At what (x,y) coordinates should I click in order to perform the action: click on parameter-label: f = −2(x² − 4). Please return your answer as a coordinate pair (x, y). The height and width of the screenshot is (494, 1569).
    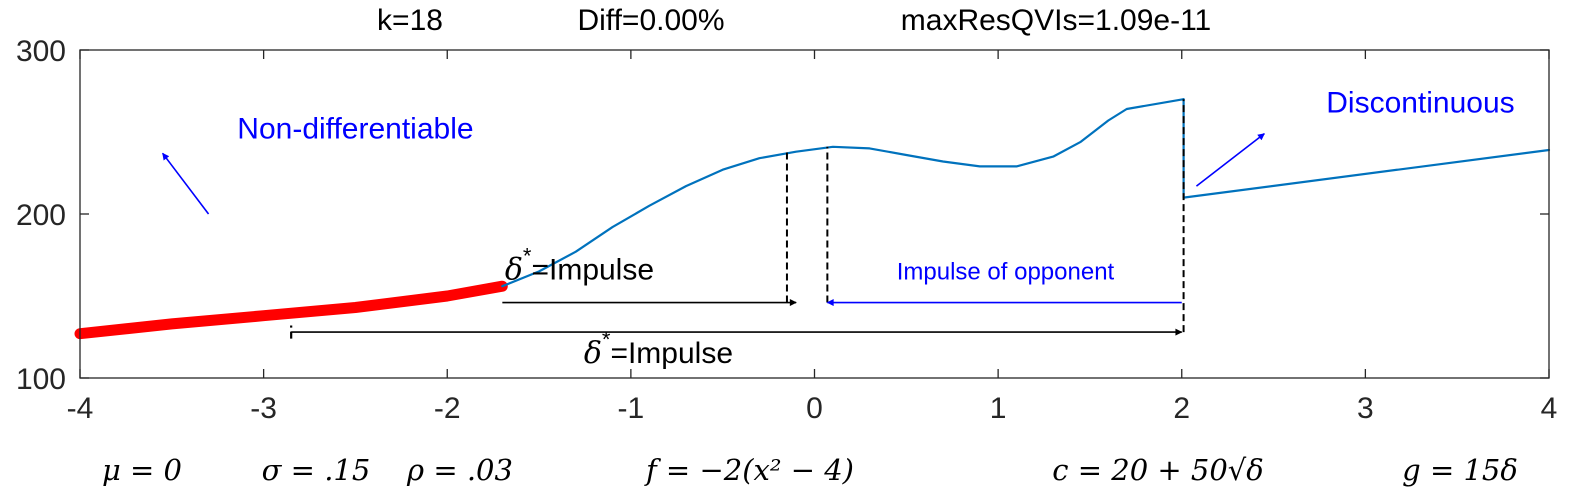
    Looking at the image, I should click on (749, 470).